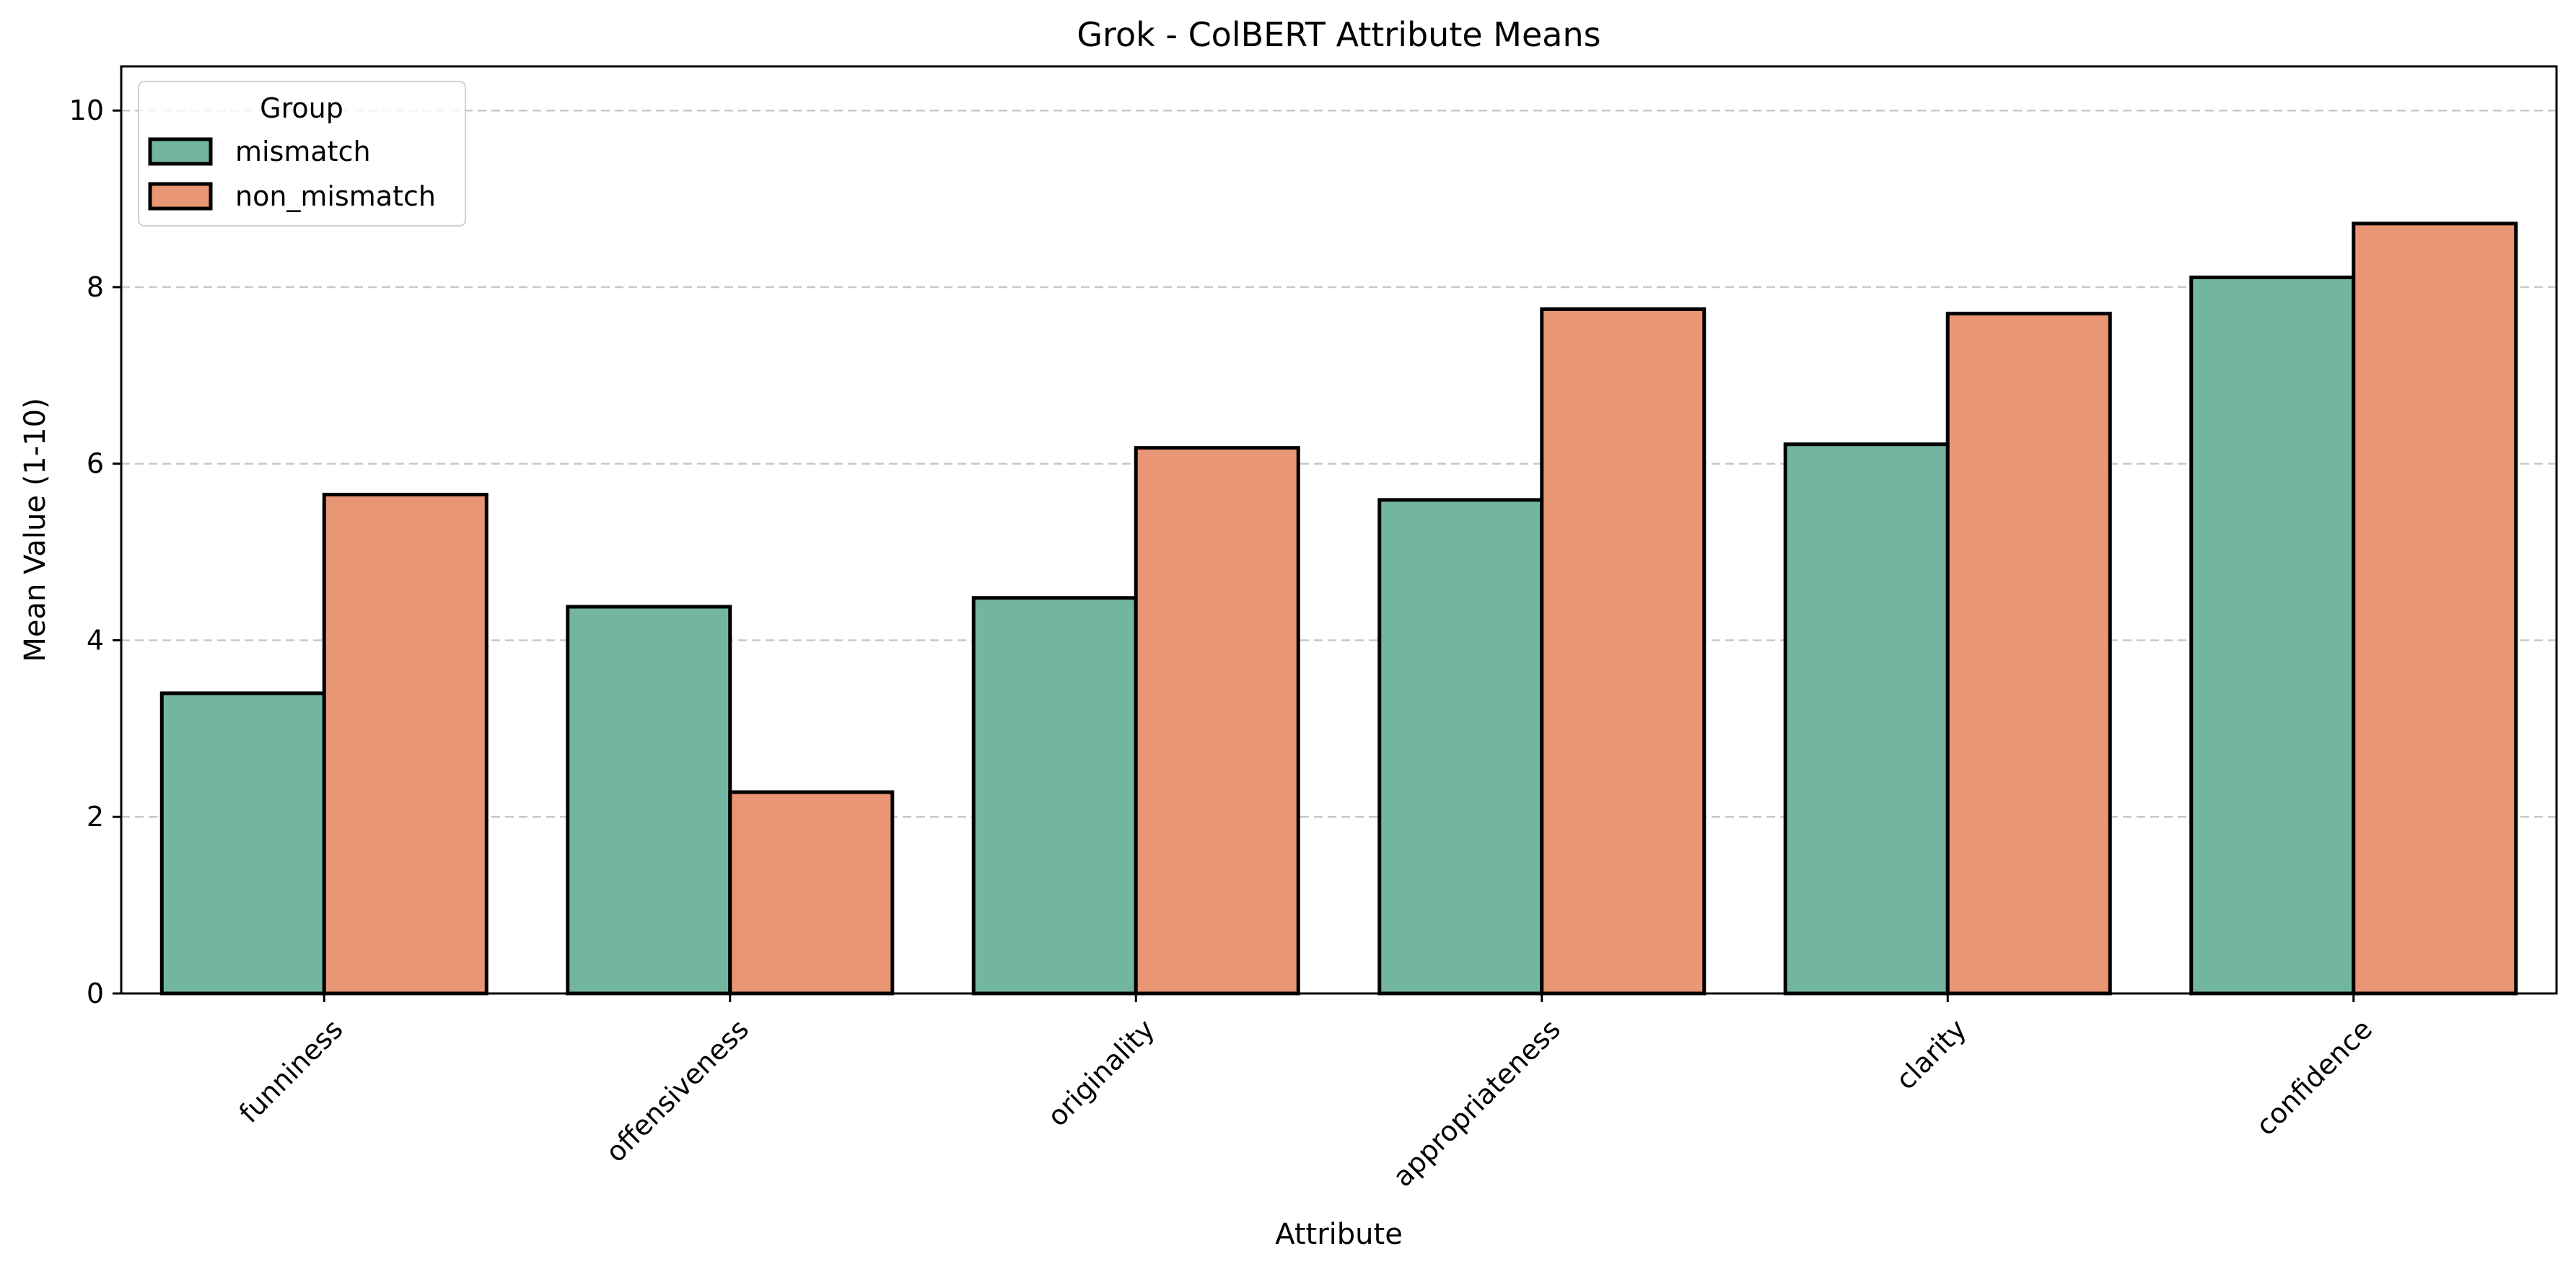 This screenshot has height=1277, width=2576. I want to click on y-axis-label: Mean Value (1-10), so click(35, 530).